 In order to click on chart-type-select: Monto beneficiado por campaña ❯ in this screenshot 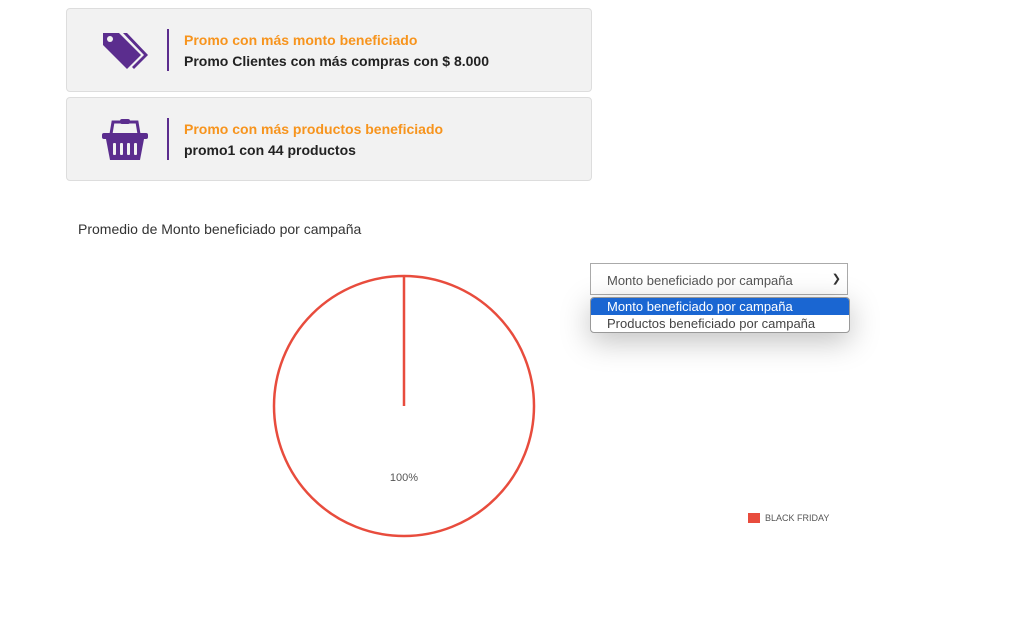, I will do `click(719, 279)`.